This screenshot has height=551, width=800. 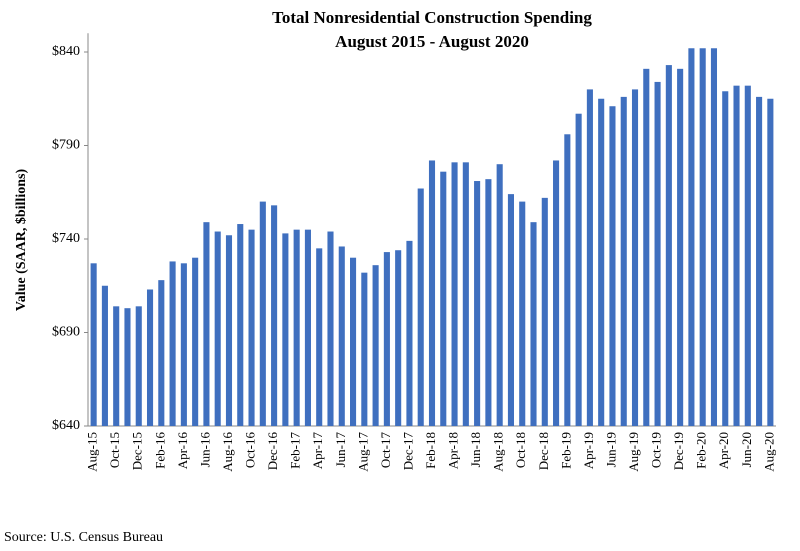 What do you see at coordinates (543, 451) in the screenshot?
I see `x-tick-label: Dec-18` at bounding box center [543, 451].